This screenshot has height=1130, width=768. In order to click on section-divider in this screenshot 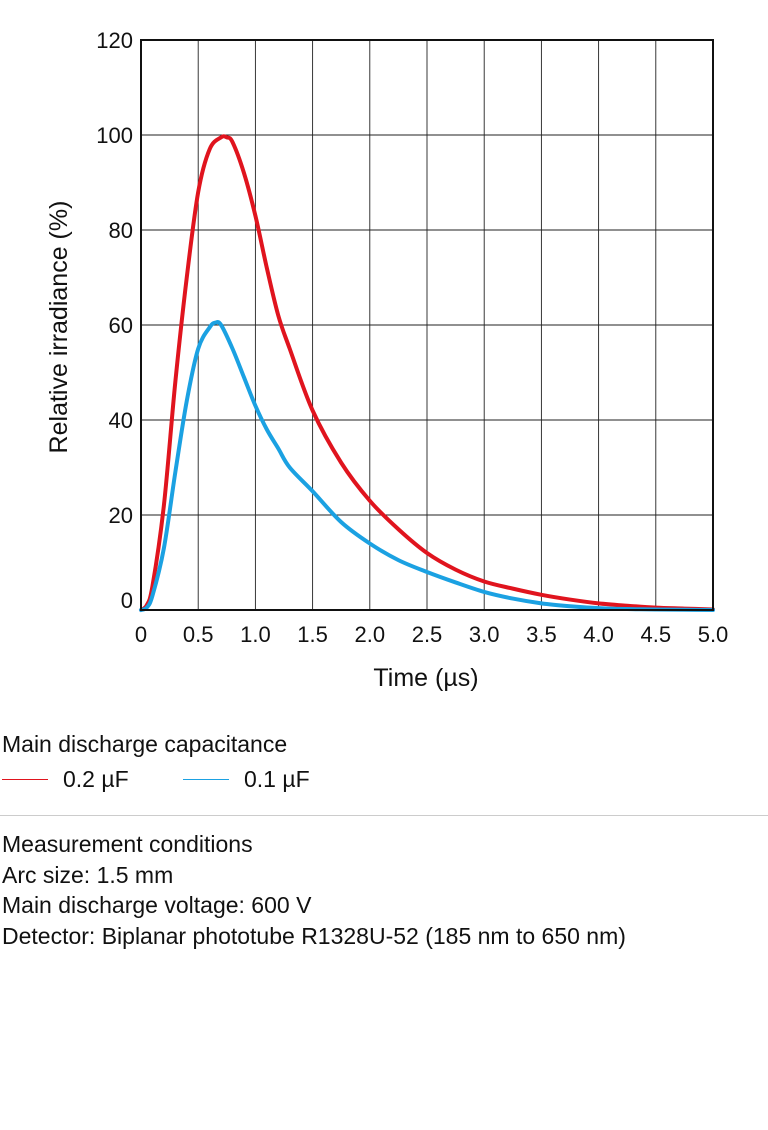, I will do `click(384, 815)`.